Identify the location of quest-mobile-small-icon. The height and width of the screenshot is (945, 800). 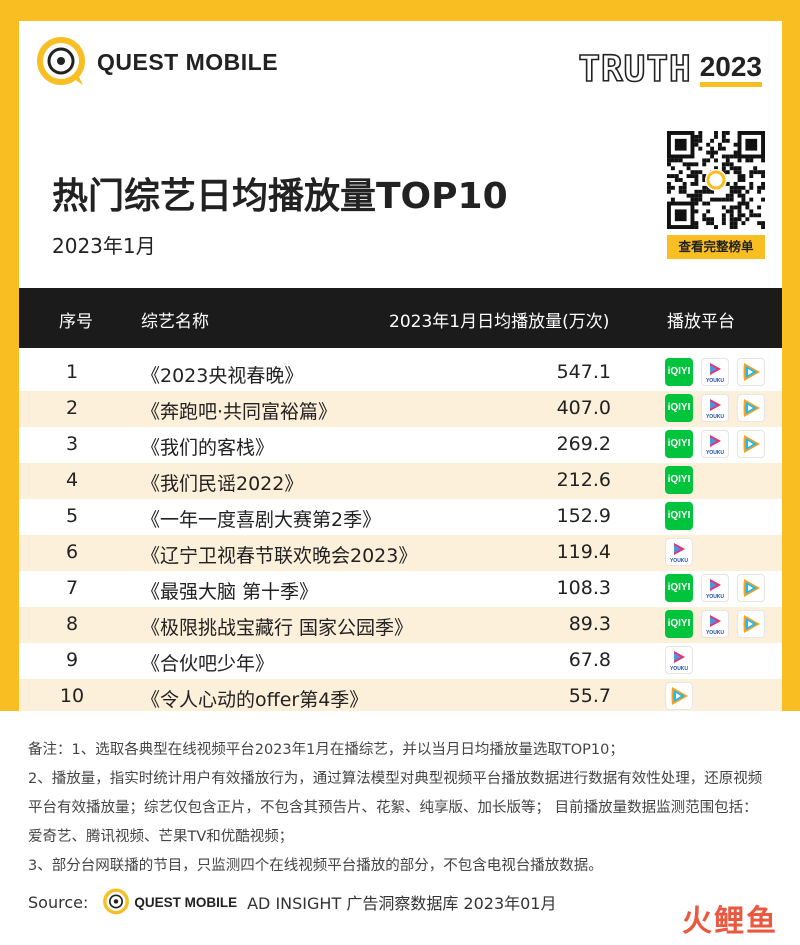
(116, 901).